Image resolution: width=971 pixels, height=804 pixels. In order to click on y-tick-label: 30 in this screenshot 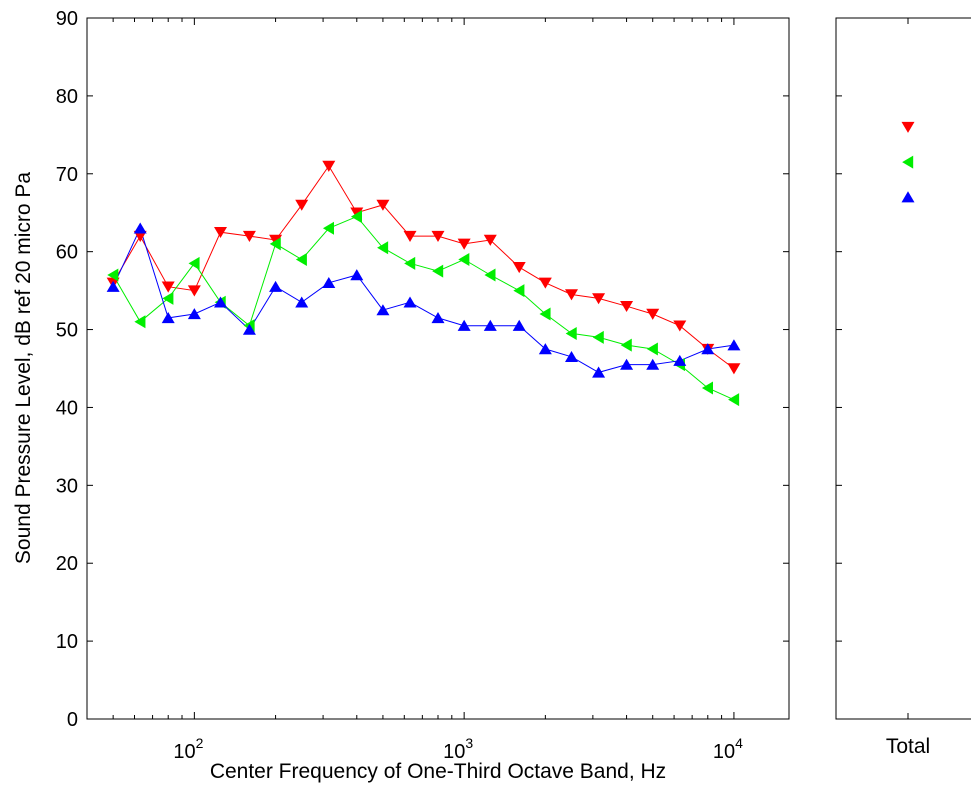, I will do `click(67, 486)`.